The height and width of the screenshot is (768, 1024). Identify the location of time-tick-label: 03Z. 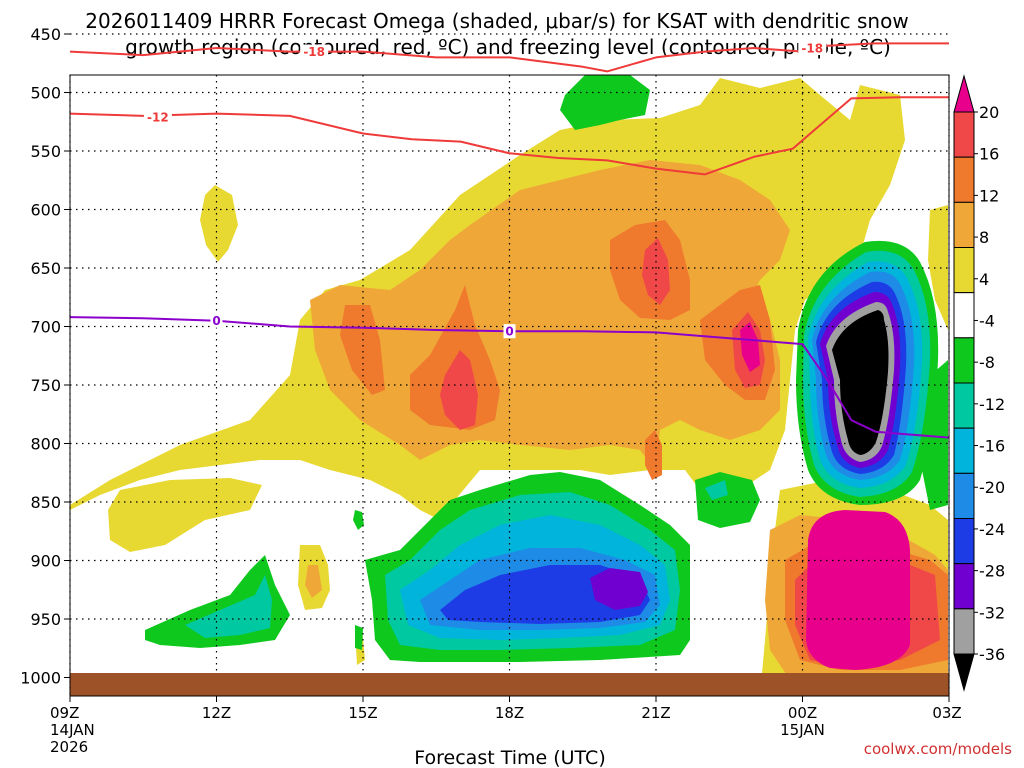
(946, 713).